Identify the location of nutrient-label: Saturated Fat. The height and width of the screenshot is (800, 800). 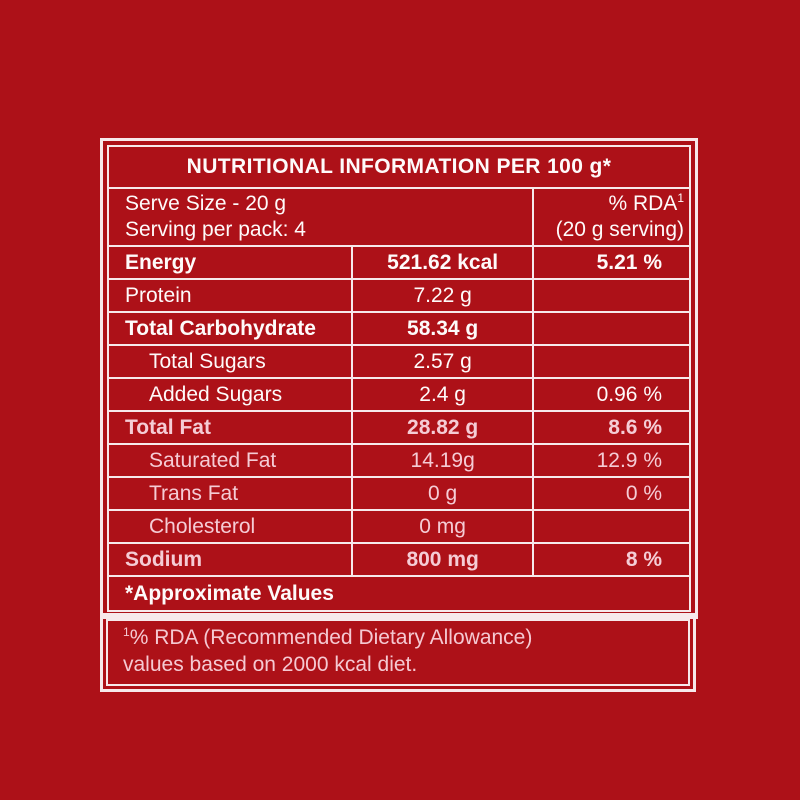
(230, 460).